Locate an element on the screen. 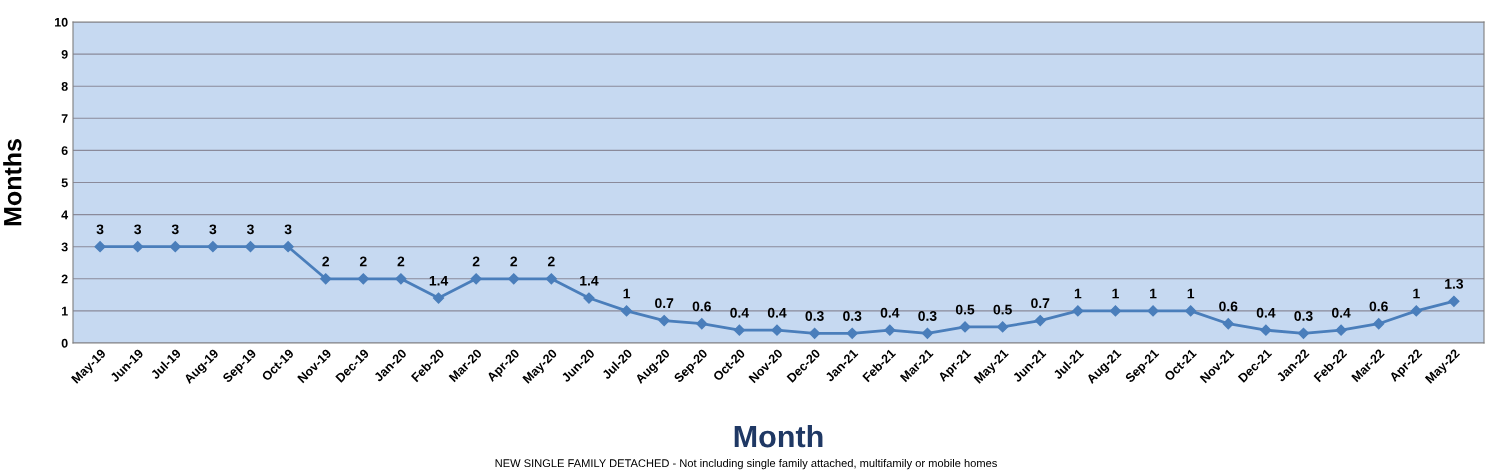 The width and height of the screenshot is (1492, 475). y-tick-label: 9 is located at coordinates (64, 54).